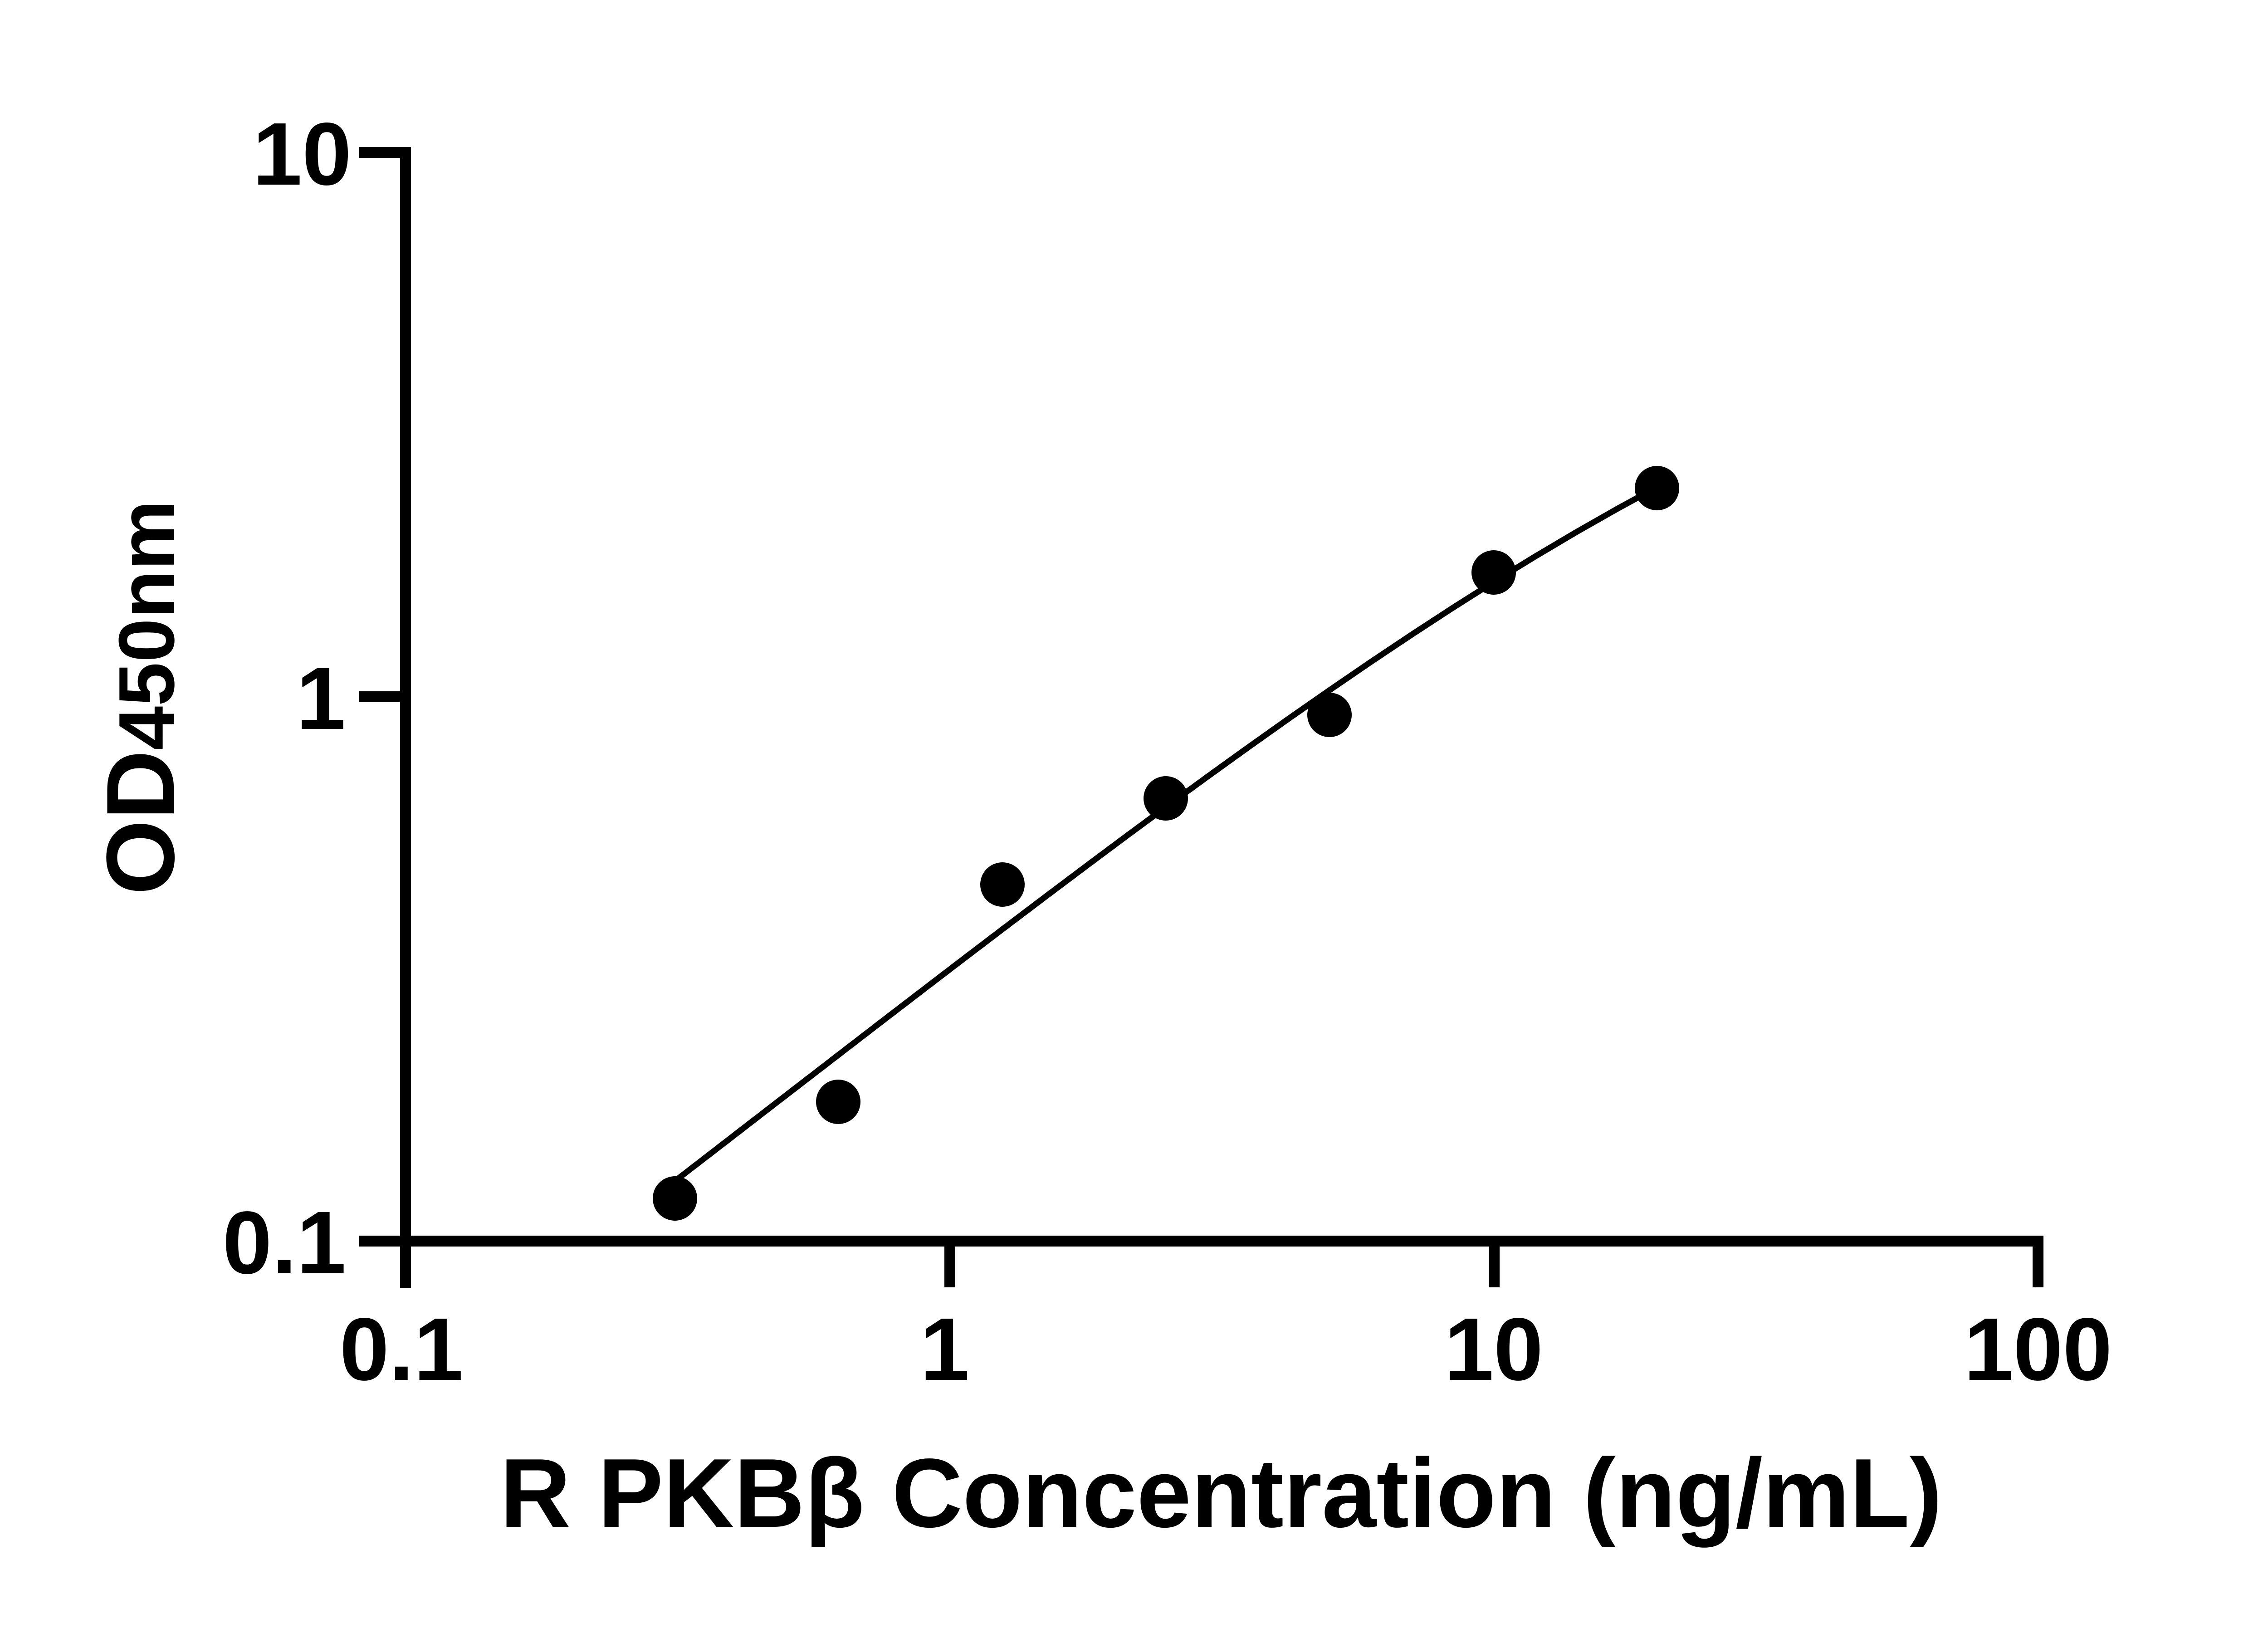  What do you see at coordinates (141, 697) in the screenshot?
I see `svg-text: OD450nm` at bounding box center [141, 697].